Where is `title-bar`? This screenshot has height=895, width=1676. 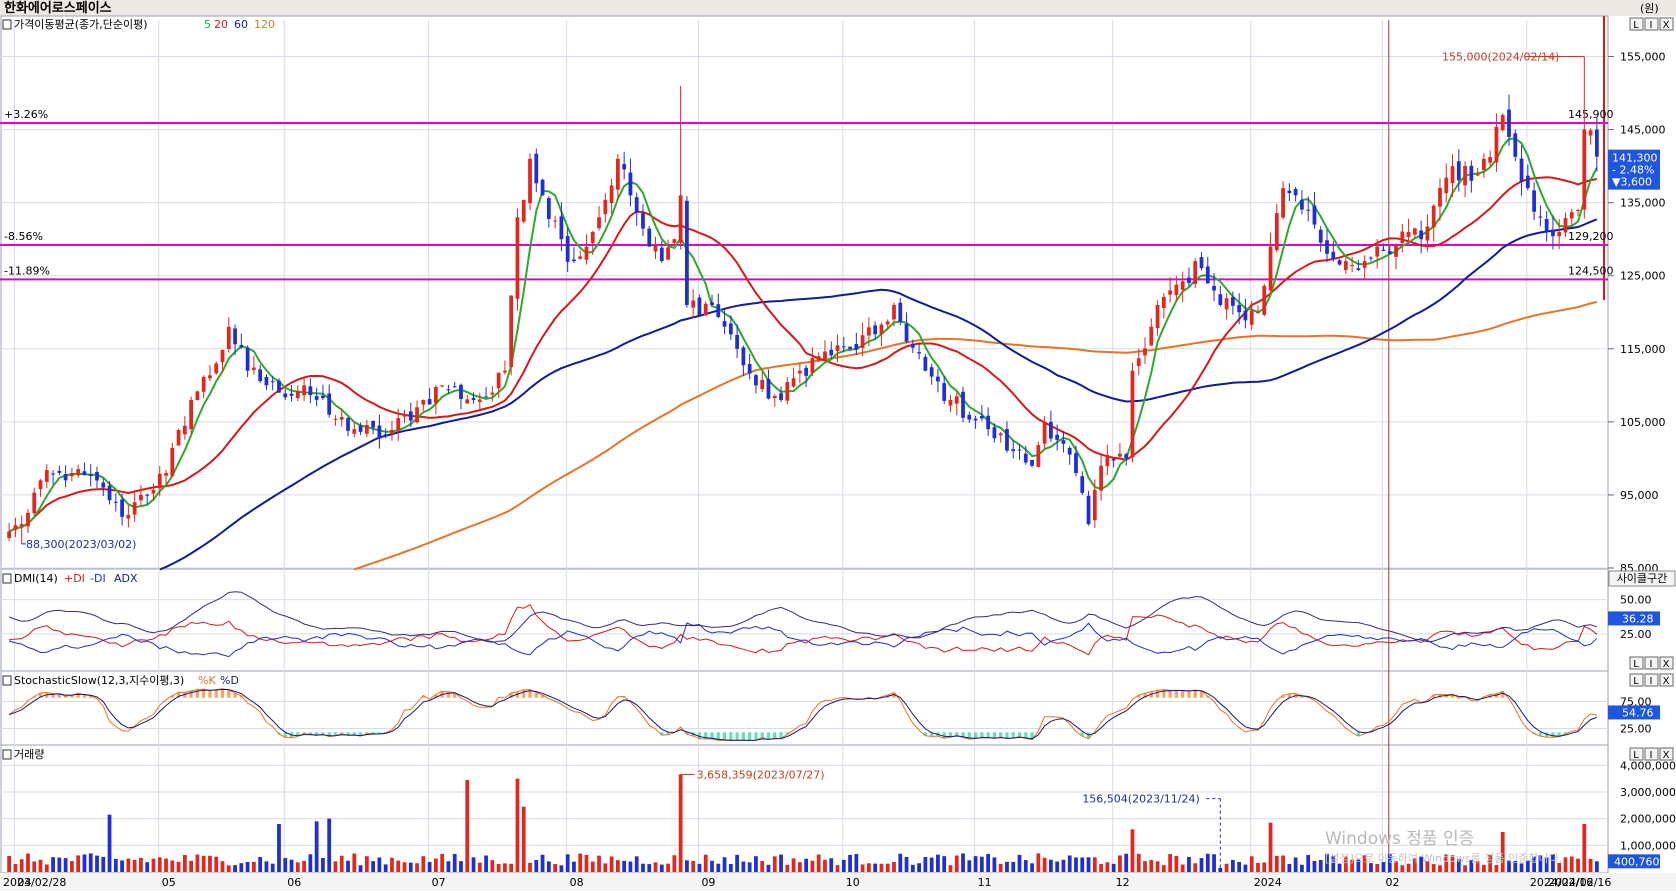 title-bar is located at coordinates (838, 8).